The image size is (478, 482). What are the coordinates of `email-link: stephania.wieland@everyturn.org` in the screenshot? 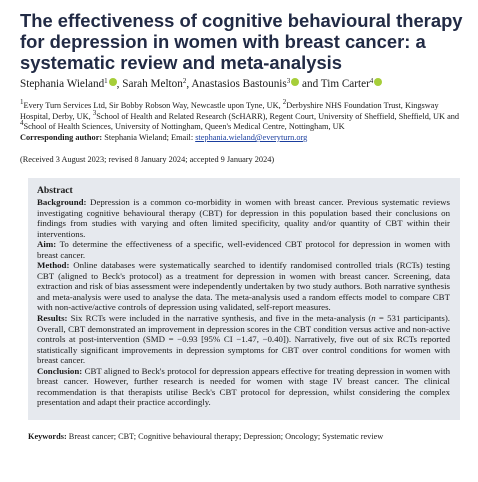 It's located at (251, 137).